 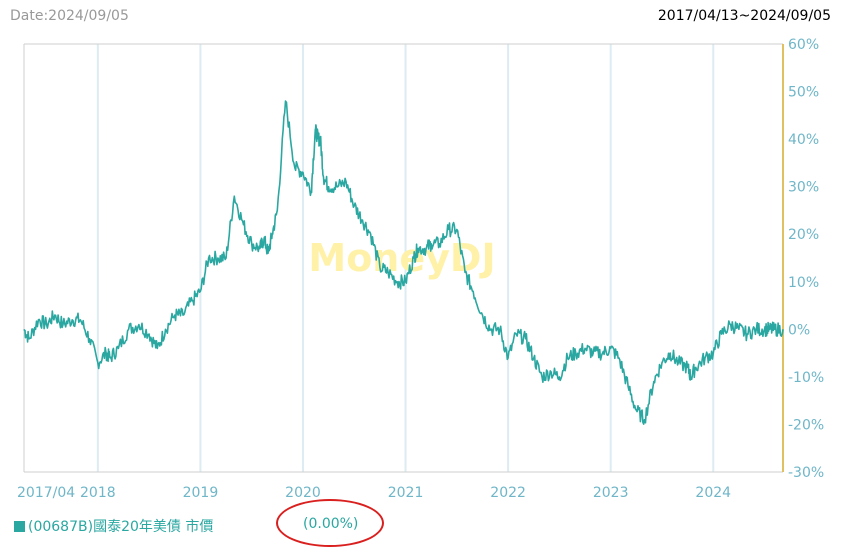 What do you see at coordinates (374, 493) in the screenshot?
I see `x-axis-ticks: 2017/04 2018 2019 2020 2021 2022 2023 2024` at bounding box center [374, 493].